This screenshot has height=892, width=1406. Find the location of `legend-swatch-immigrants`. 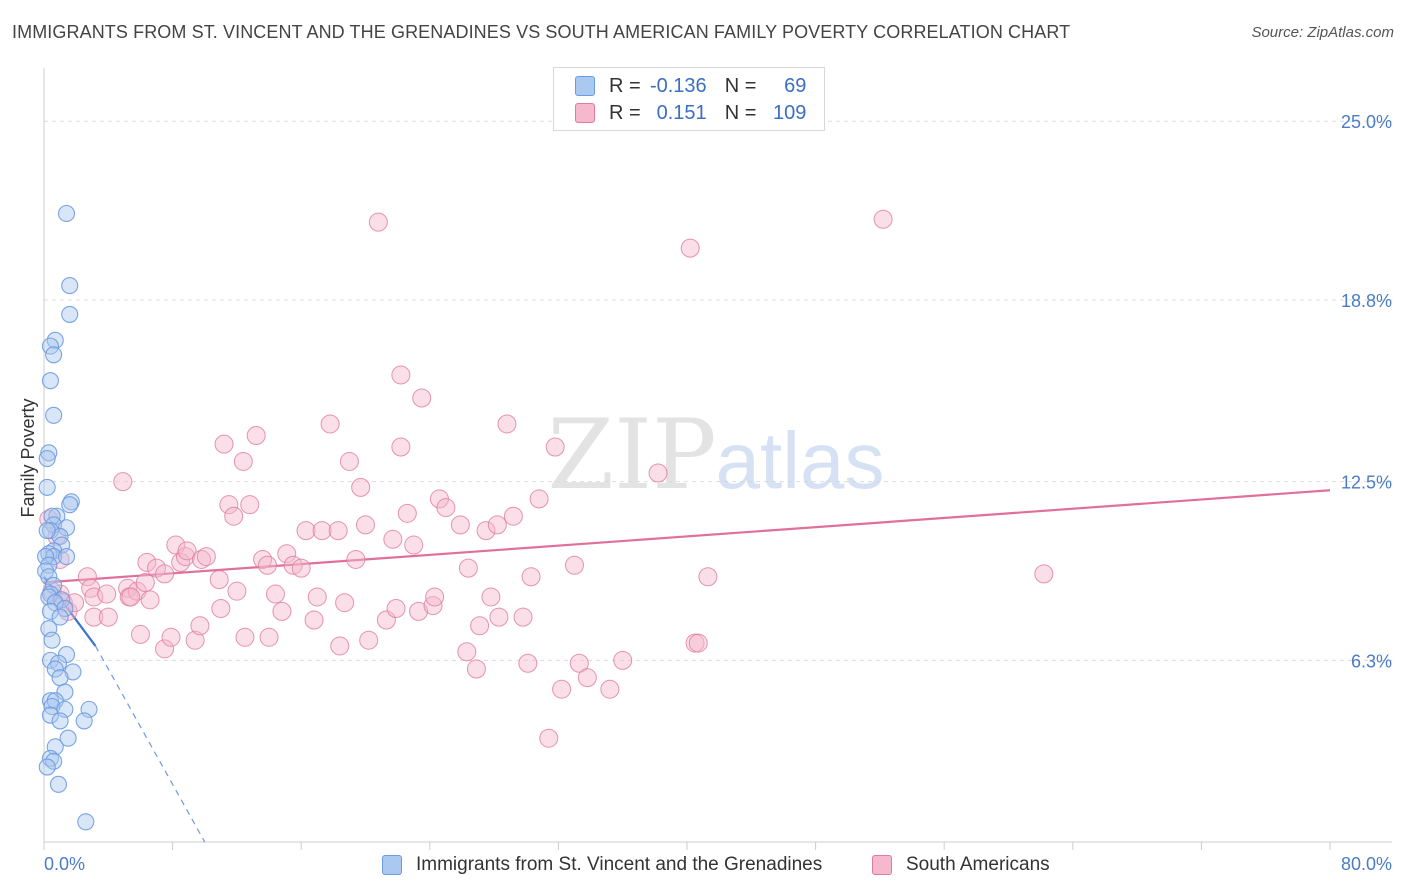

legend-swatch-immigrants is located at coordinates (585, 86).